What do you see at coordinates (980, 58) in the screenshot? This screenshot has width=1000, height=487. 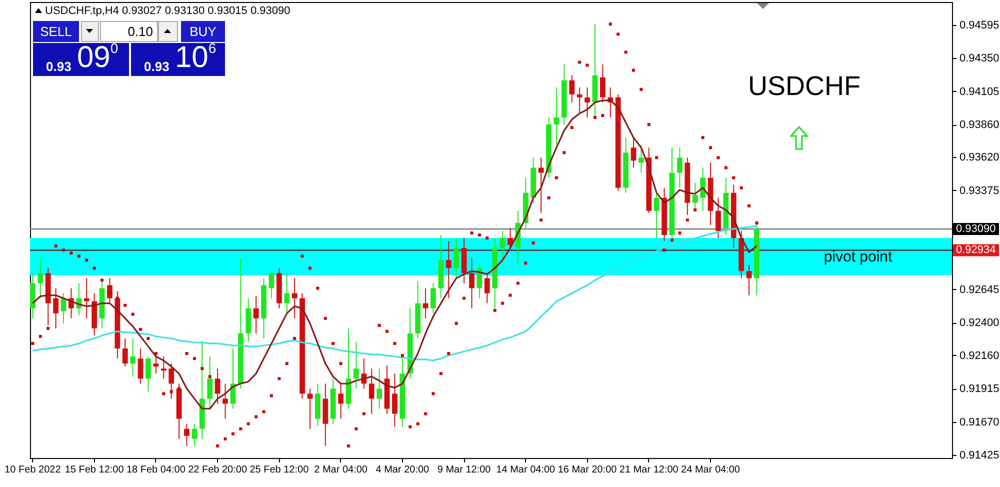 I see `y-tick-label: 0.94350` at bounding box center [980, 58].